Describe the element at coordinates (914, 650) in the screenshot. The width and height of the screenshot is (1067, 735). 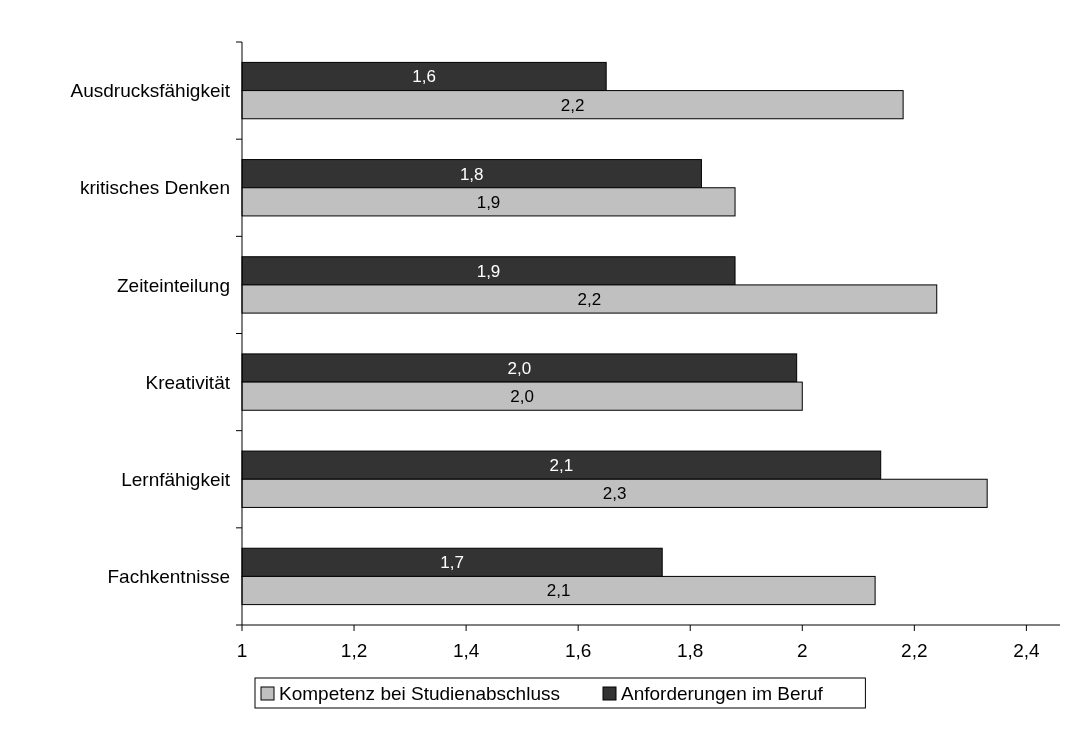
I see `x-tick-label: 2,2` at that location.